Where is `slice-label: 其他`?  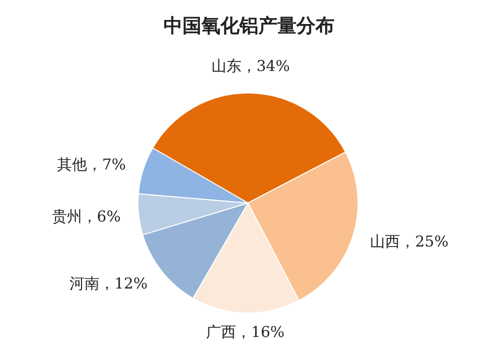
slice-label: 其他 is located at coordinates (72, 165).